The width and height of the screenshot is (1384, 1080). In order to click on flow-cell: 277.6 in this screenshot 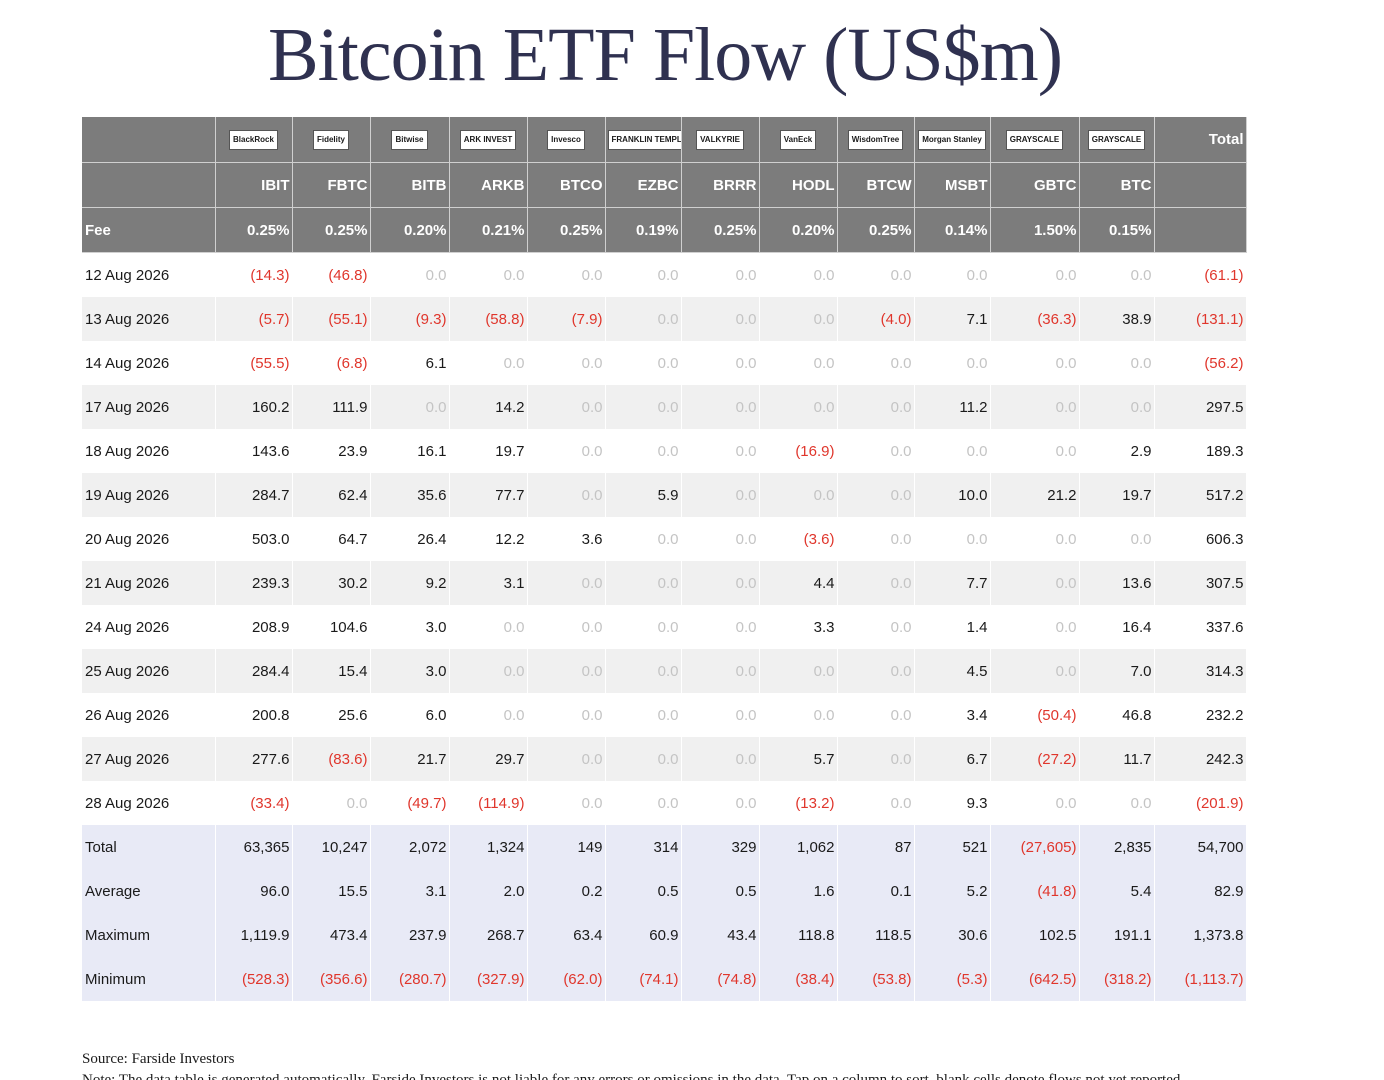, I will do `click(254, 759)`.